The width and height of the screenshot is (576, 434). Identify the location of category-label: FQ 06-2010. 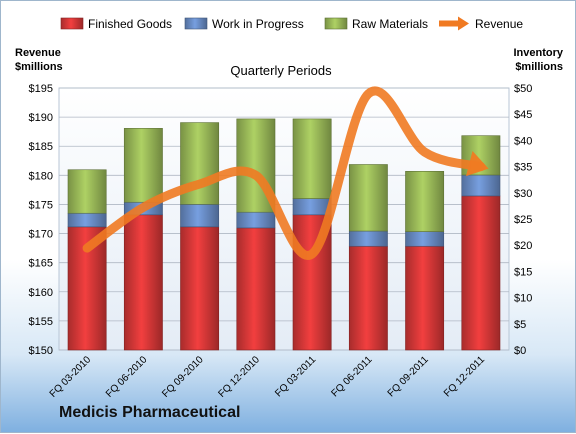
(127, 377).